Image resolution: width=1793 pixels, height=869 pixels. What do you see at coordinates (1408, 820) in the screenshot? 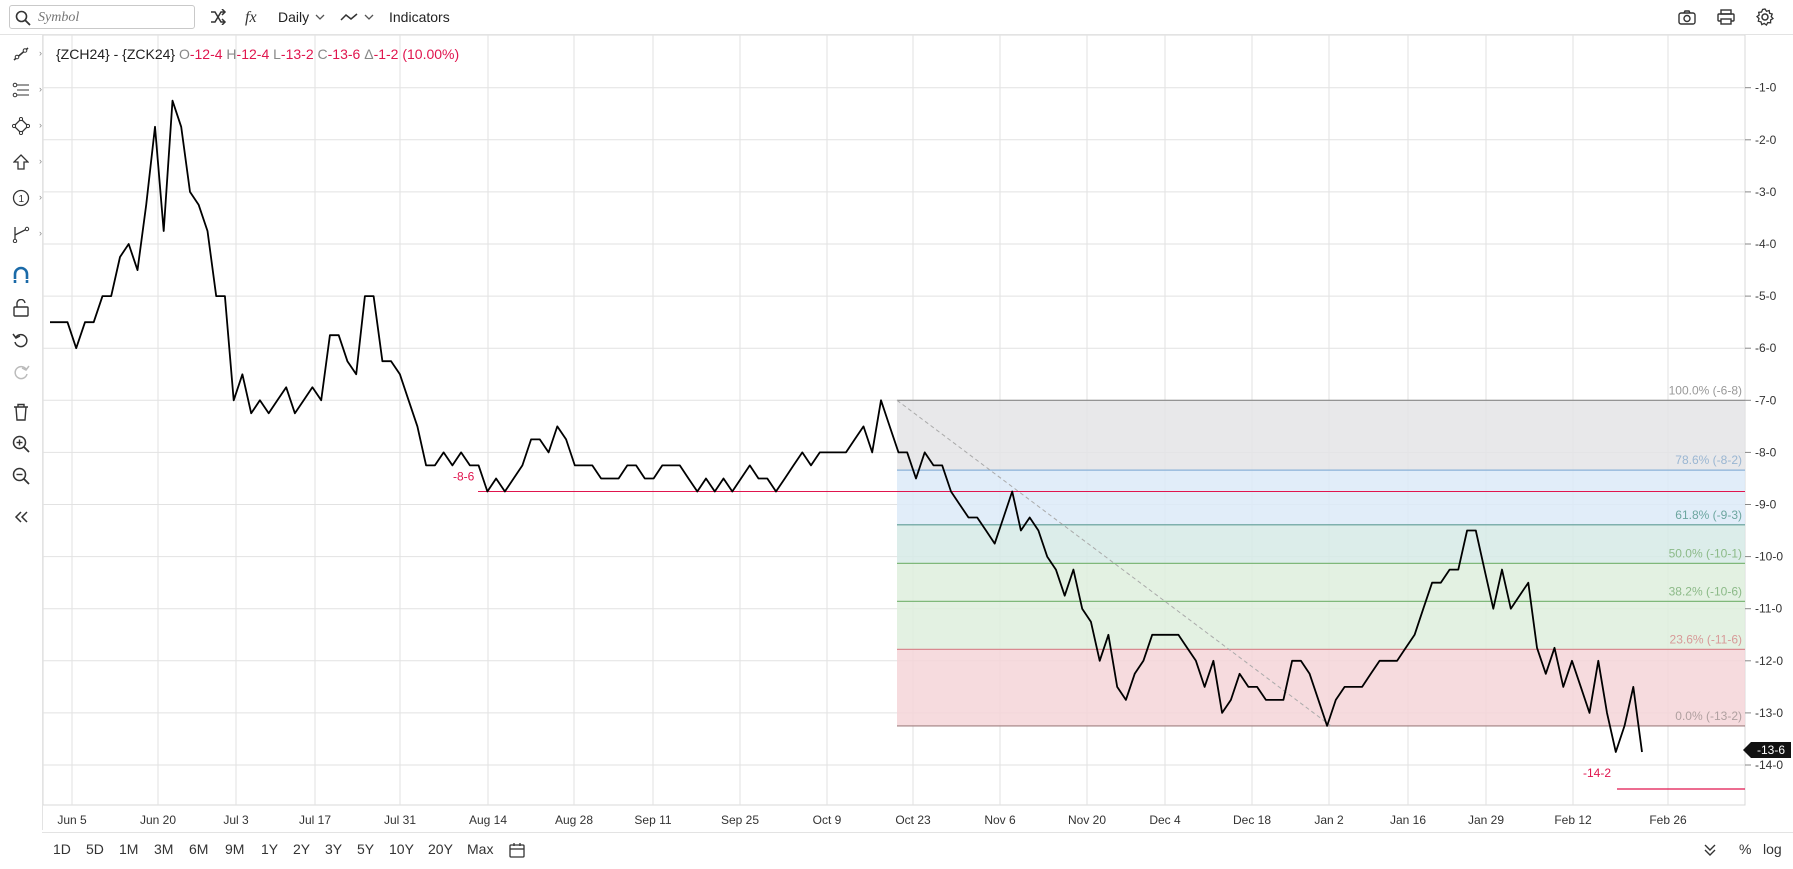
I see `x-tick-label: Jan 16` at bounding box center [1408, 820].